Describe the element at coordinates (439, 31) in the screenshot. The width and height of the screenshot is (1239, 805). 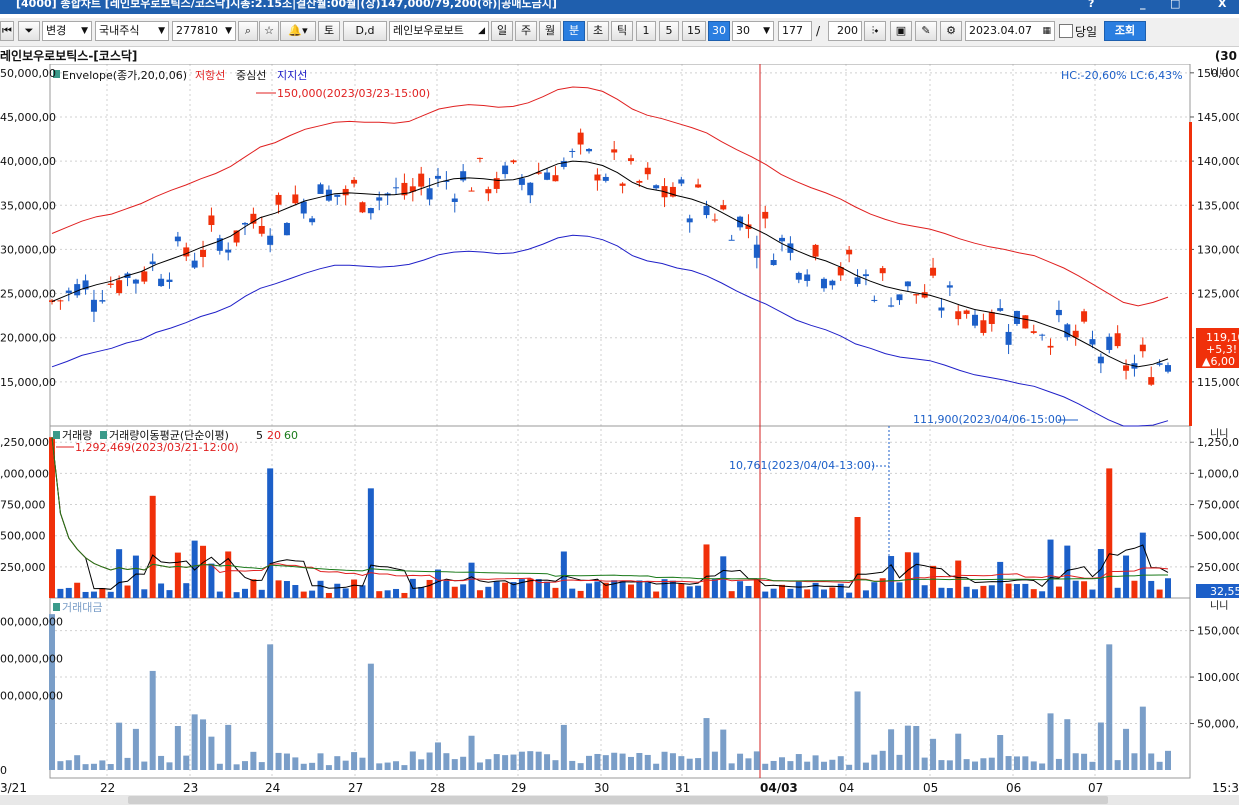
I see `stock-name-field: 레인보우로보트 ◢` at that location.